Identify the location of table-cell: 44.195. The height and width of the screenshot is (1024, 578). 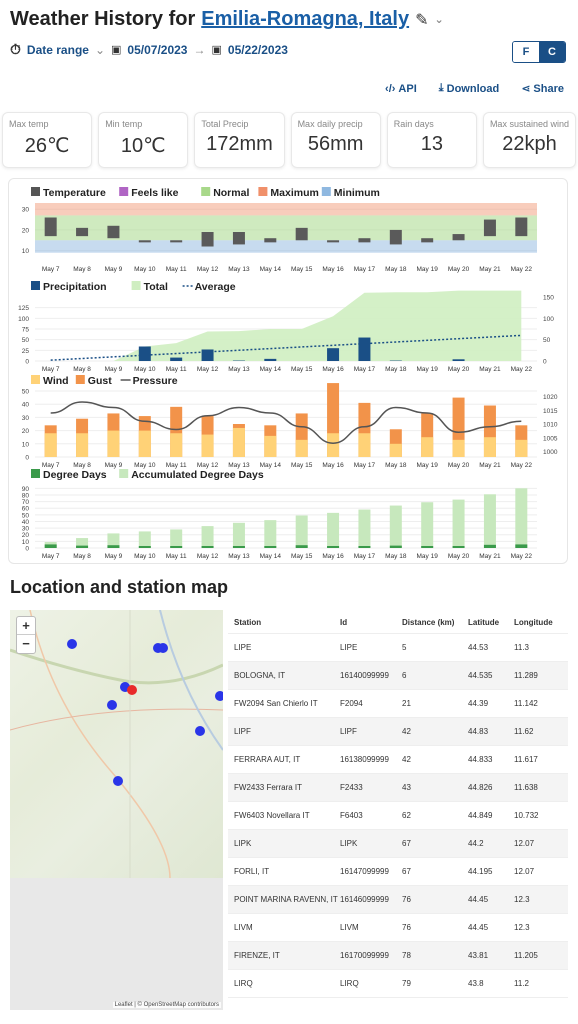
(480, 871).